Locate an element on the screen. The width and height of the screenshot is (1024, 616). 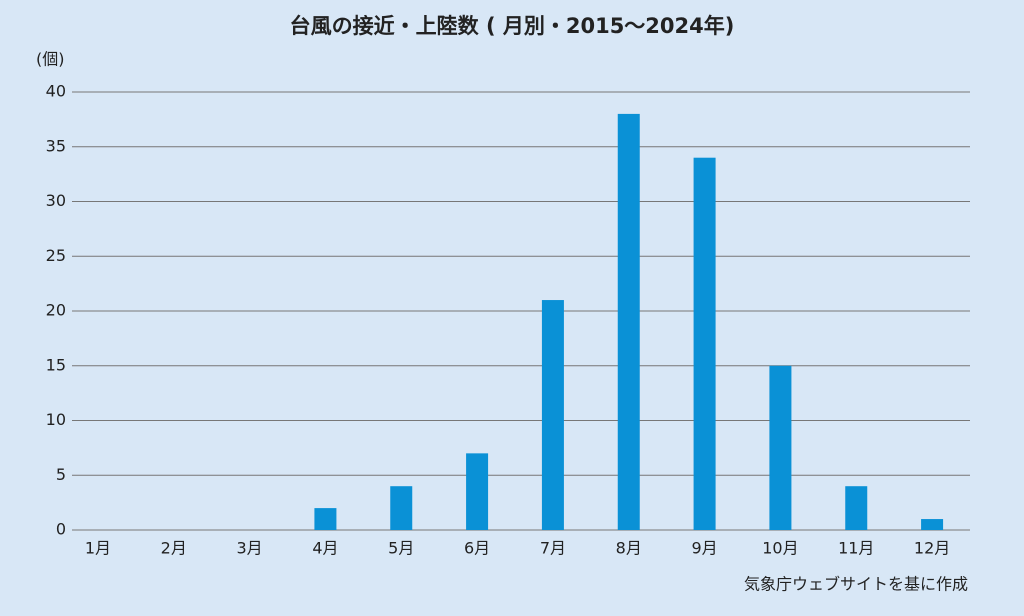
x-tick-label: 5月 is located at coordinates (401, 548).